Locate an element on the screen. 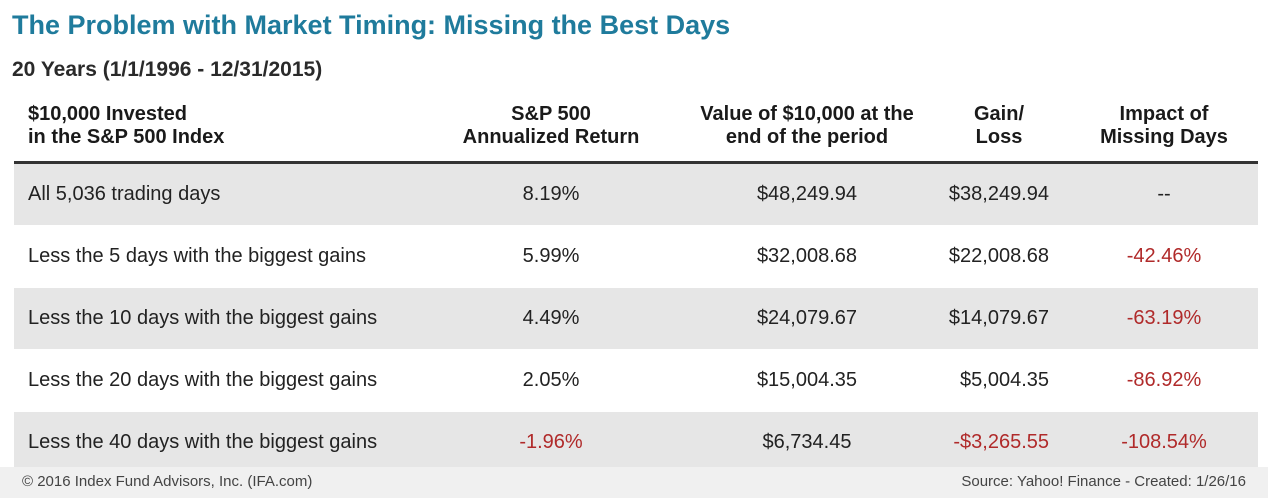  chart-subtitle: 20 Years (1/1/1996 - 12/31/2015) is located at coordinates (167, 69).